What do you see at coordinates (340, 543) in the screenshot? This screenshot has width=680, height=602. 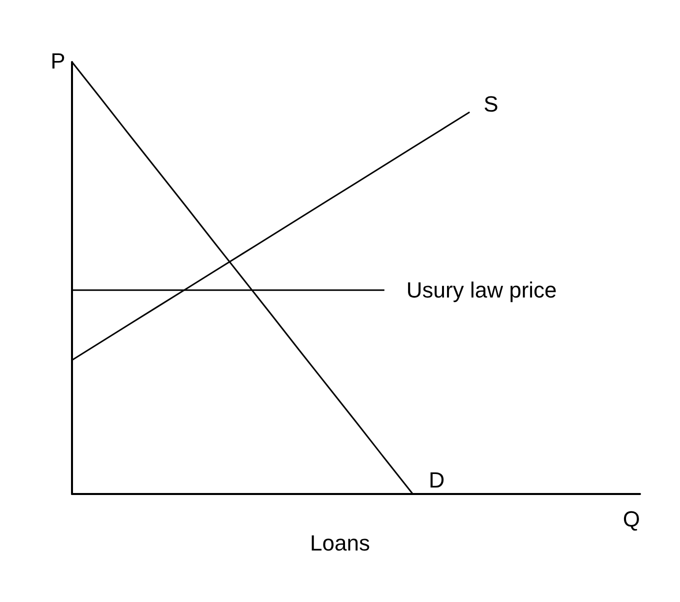 I see `text: Loans` at bounding box center [340, 543].